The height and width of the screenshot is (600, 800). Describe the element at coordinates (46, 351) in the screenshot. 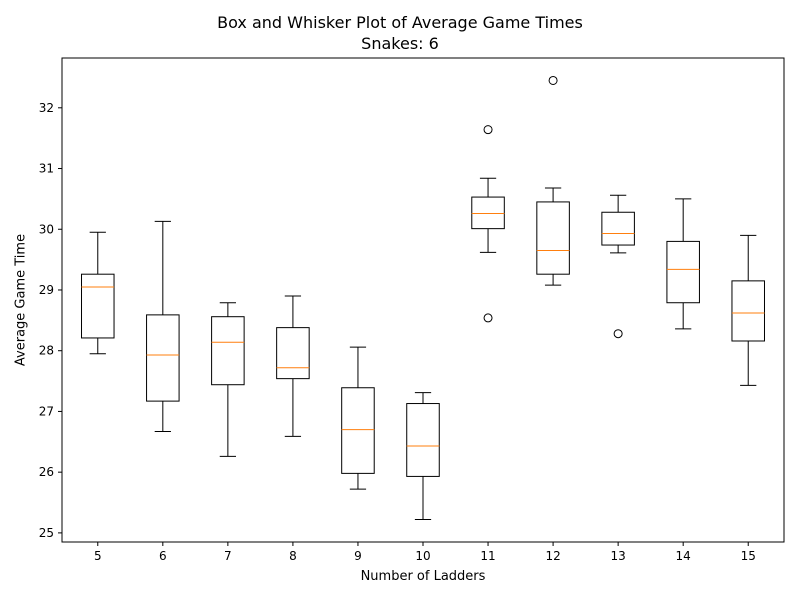

I see `y-tick-label: 28` at that location.